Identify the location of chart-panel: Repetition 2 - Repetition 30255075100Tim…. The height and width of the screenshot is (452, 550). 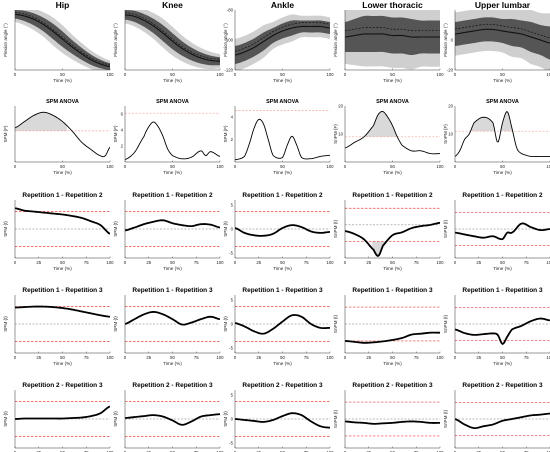
(388, 417).